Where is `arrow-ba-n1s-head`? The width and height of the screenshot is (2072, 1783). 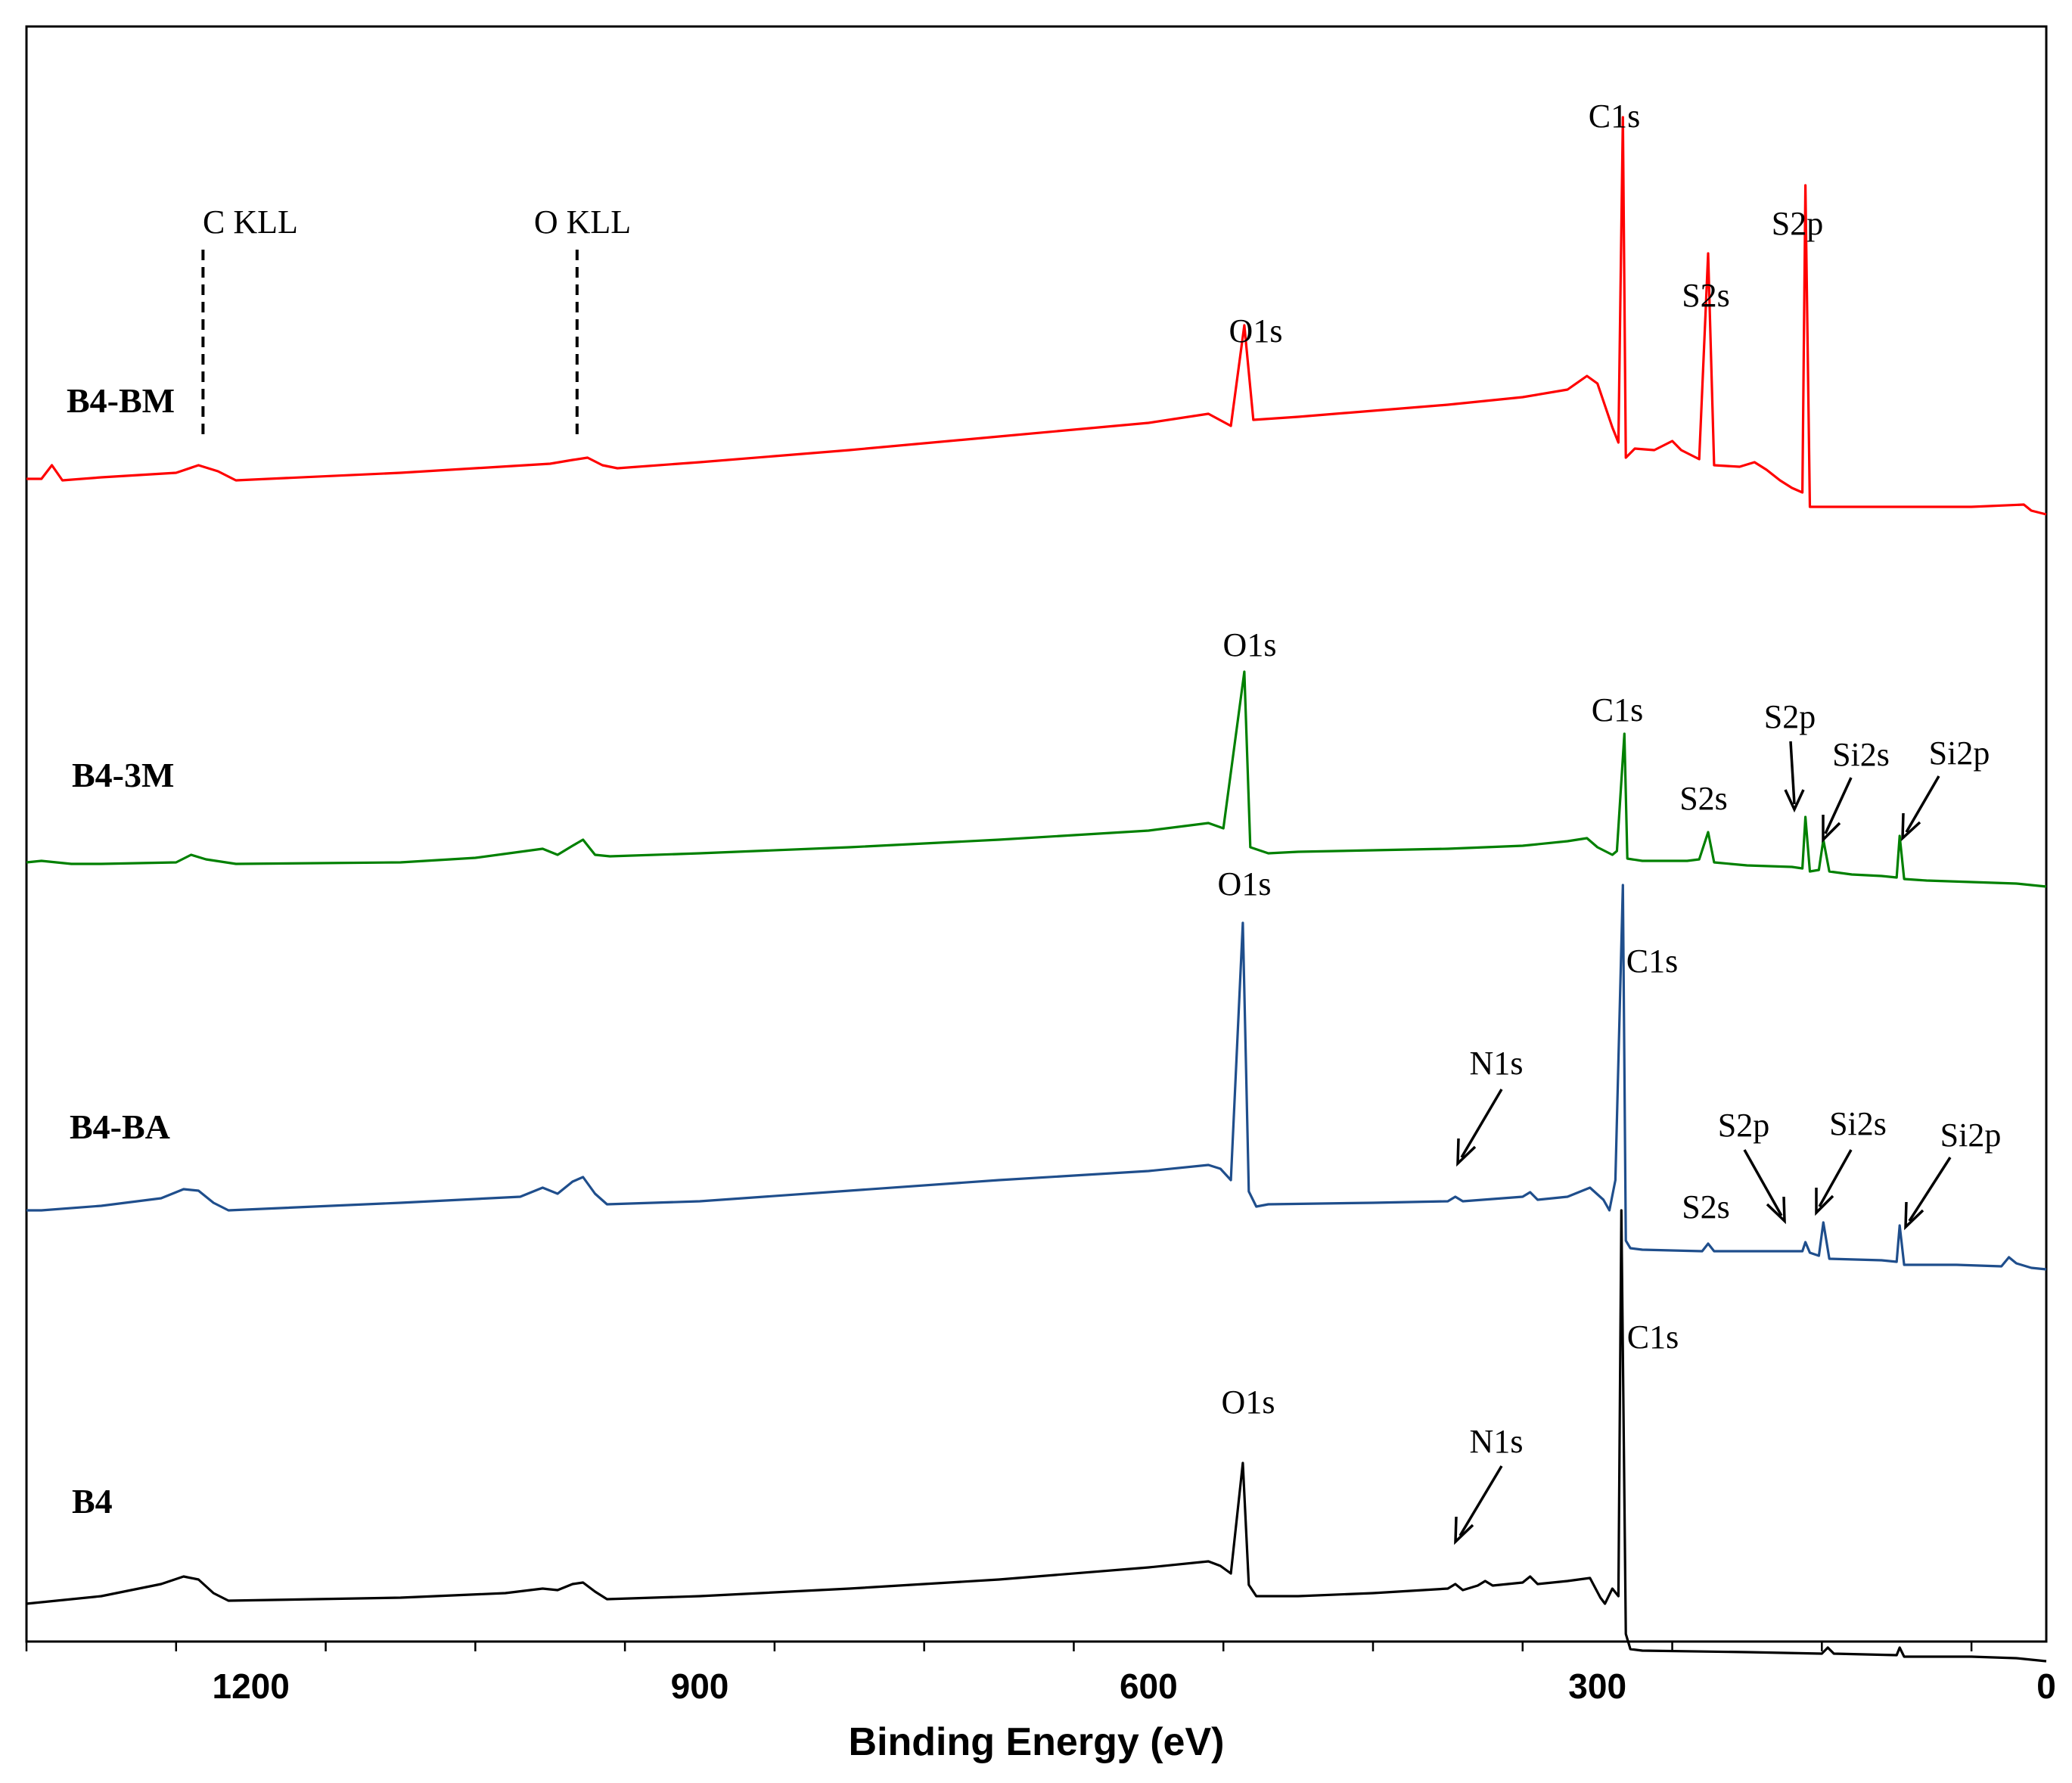
arrow-ba-n1s-head is located at coordinates (1466, 1152).